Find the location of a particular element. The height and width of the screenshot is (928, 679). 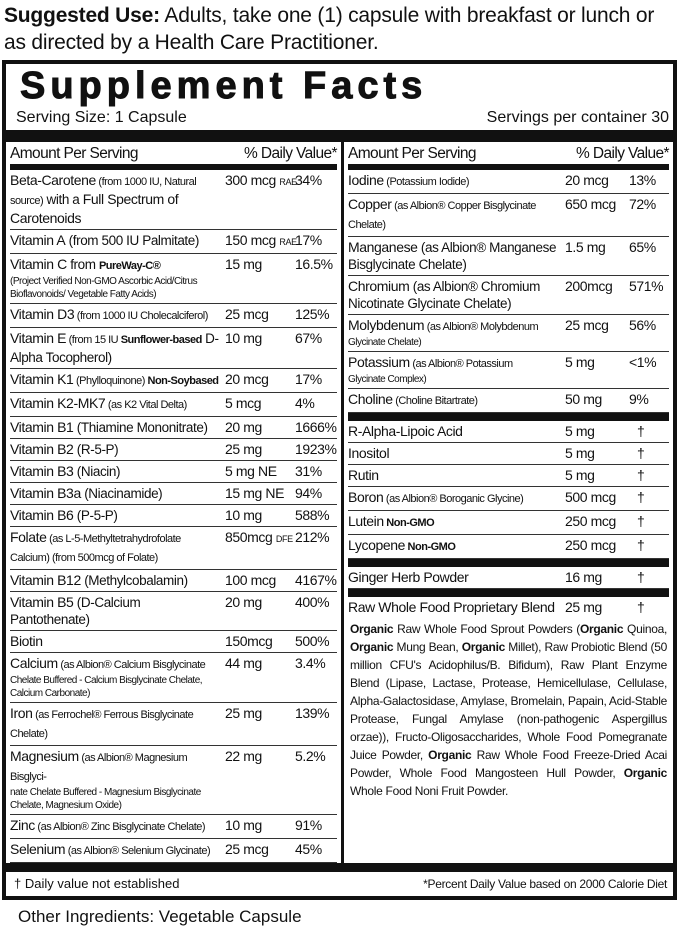

daily-value: 56% is located at coordinates (642, 325).